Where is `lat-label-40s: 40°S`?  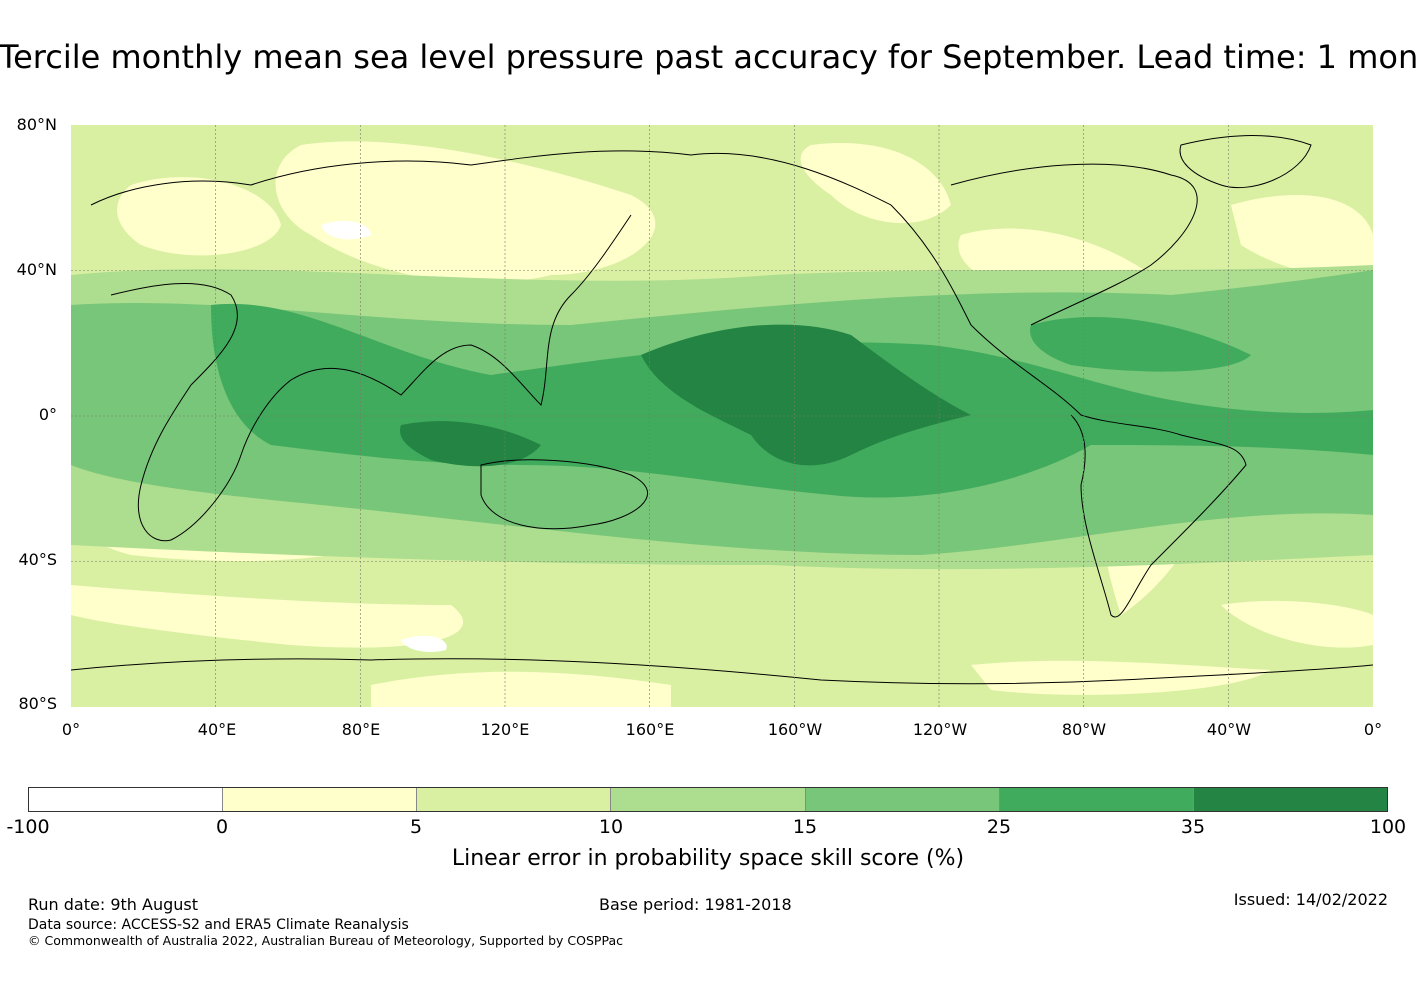 lat-label-40s: 40°S is located at coordinates (37, 559).